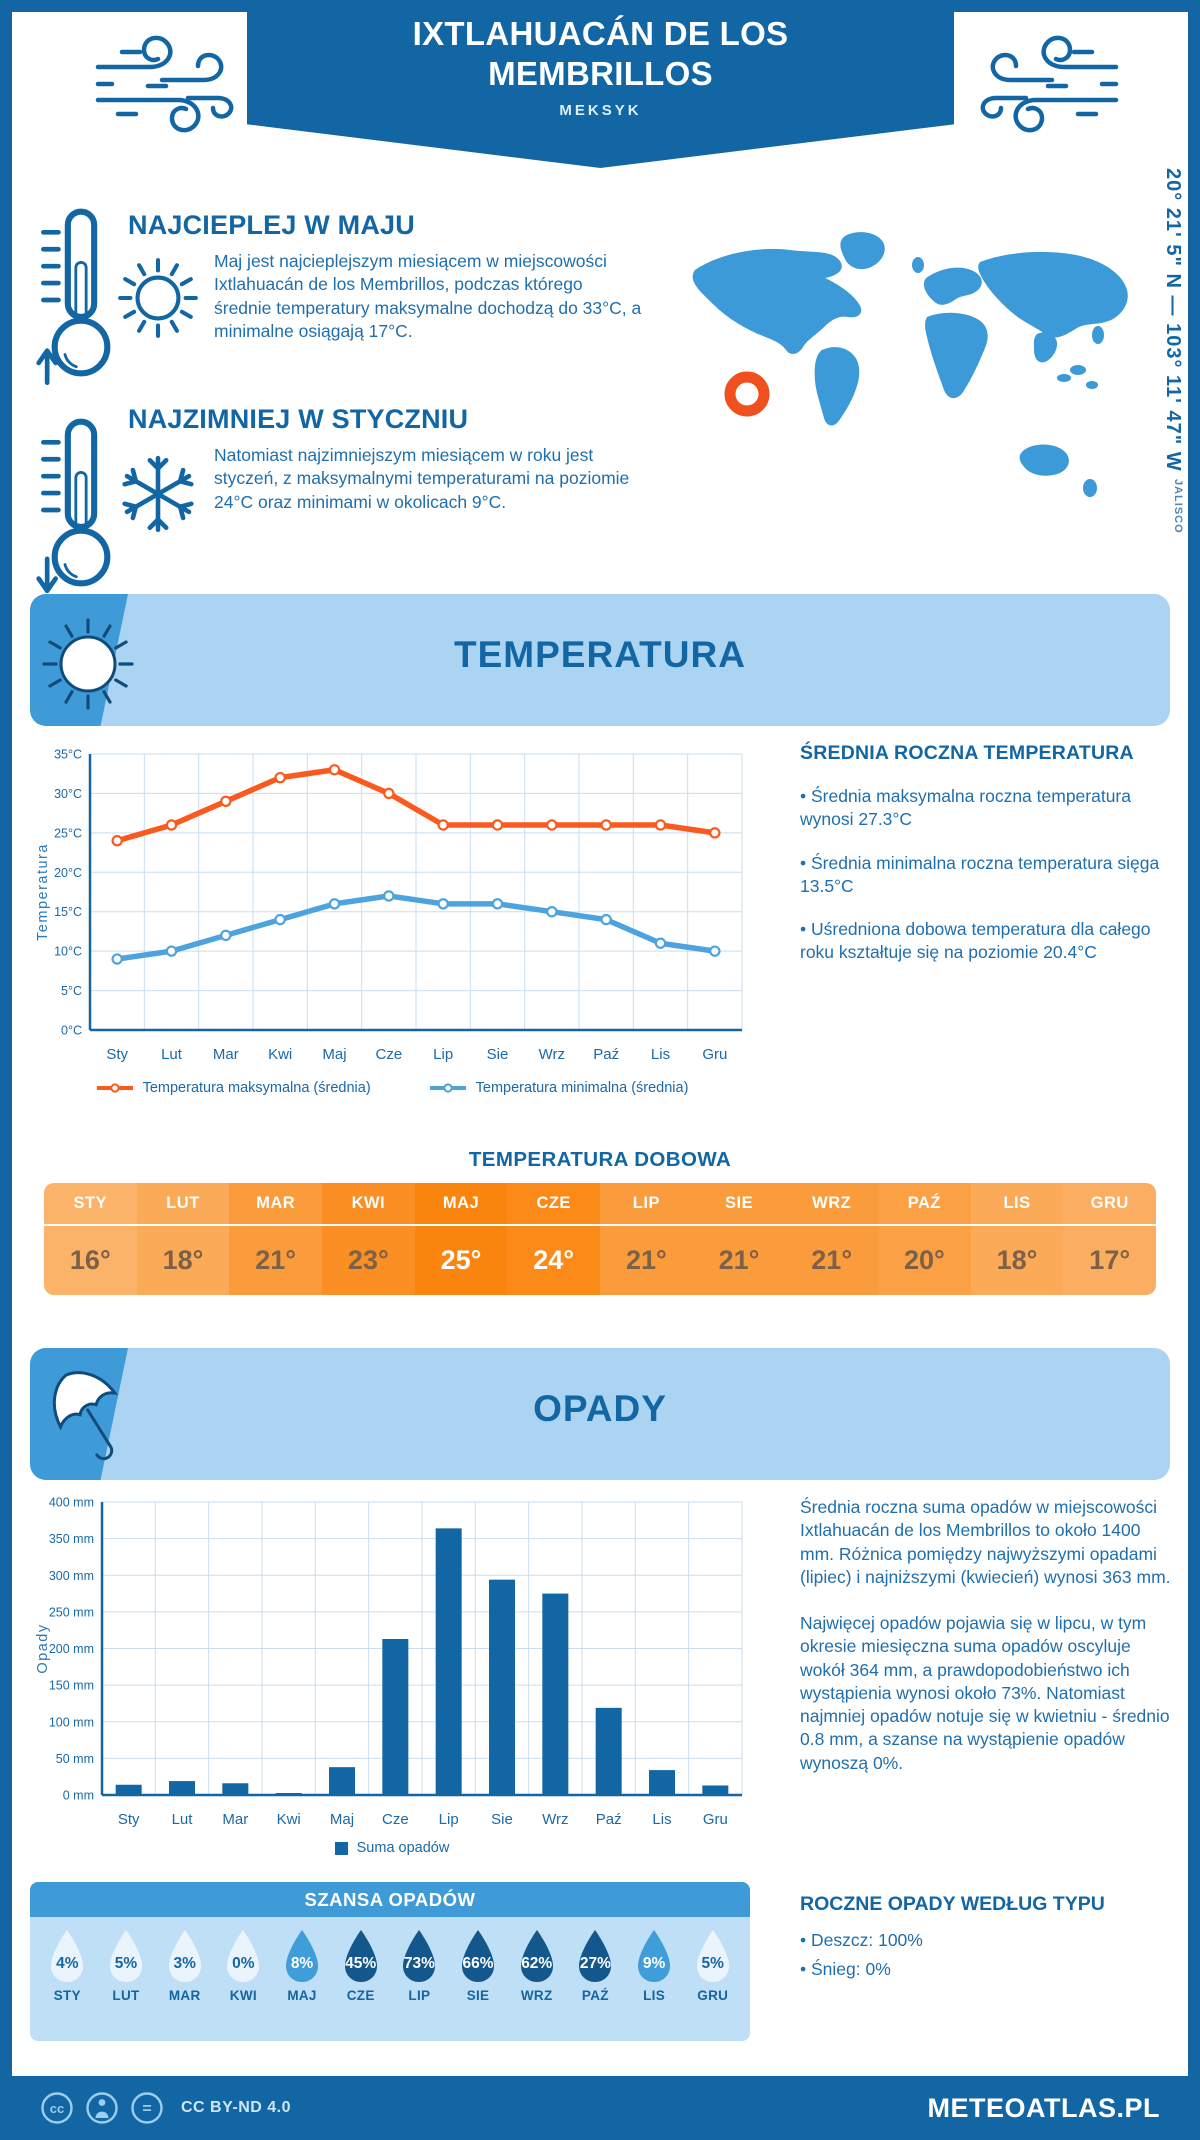 The height and width of the screenshot is (2140, 1200). What do you see at coordinates (71, 1612) in the screenshot?
I see `svg-text: 250 mm` at bounding box center [71, 1612].